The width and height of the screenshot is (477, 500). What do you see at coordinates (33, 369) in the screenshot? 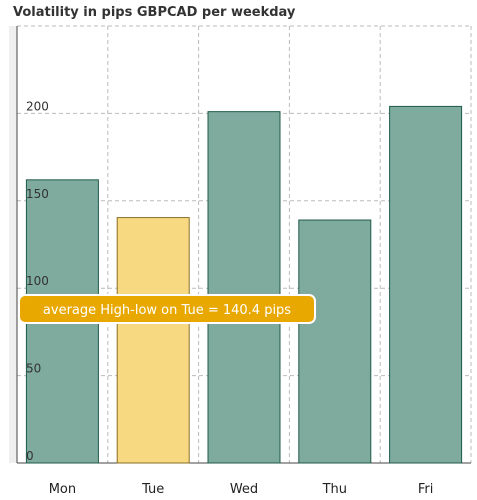
I see `y-tick-label: 50` at bounding box center [33, 369].